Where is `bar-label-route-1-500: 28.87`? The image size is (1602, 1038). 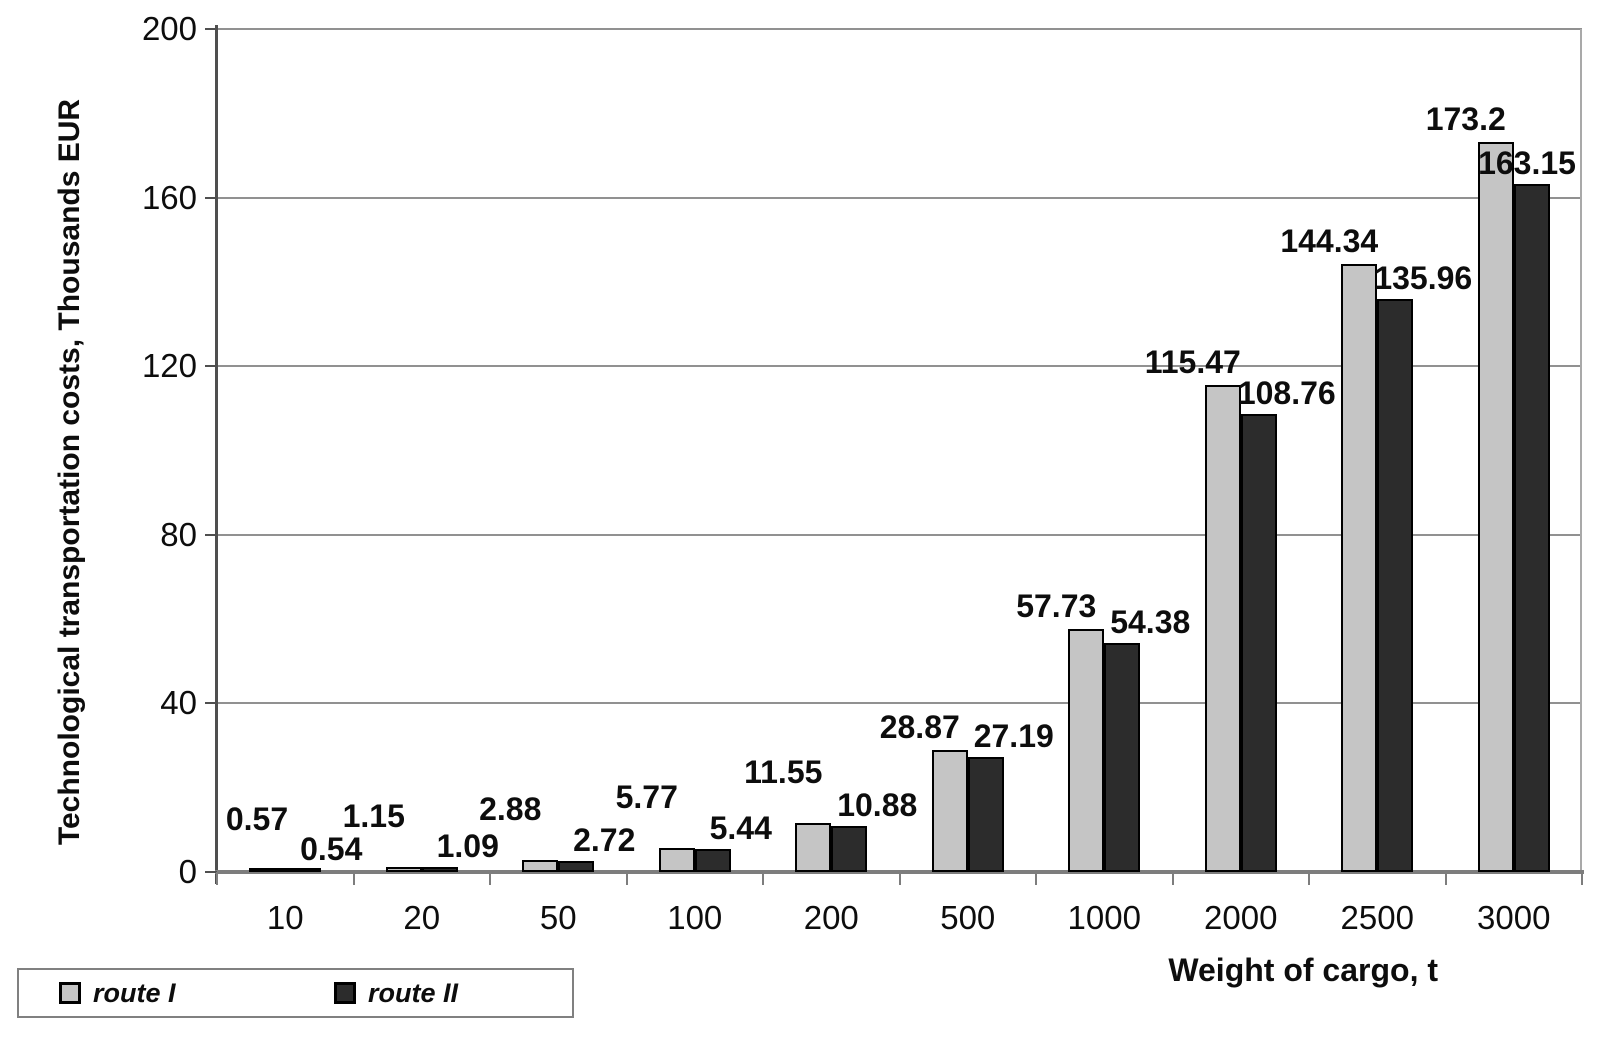
bar-label-route-1-500: 28.87 is located at coordinates (919, 727).